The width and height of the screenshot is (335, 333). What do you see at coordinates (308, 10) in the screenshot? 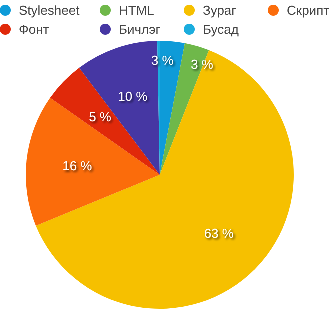
I see `legend-label: Скрипт` at bounding box center [308, 10].